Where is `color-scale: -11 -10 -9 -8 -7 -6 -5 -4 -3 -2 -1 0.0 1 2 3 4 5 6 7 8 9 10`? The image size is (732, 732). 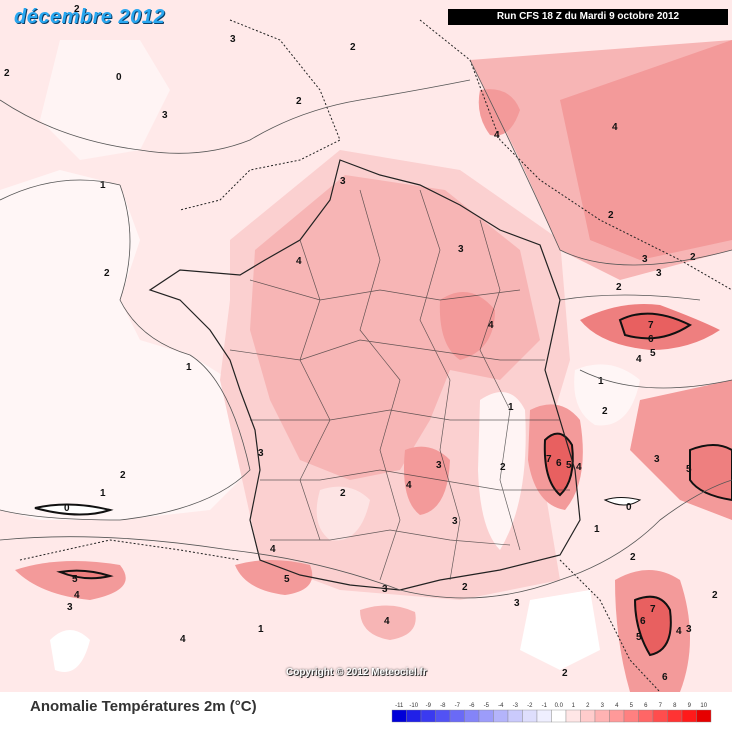 color-scale: -11 -10 -9 -8 -7 -6 -5 -4 -3 -2 -1 0.0 1 2 3 4 5 6 7 8 9 10 is located at coordinates (551, 713).